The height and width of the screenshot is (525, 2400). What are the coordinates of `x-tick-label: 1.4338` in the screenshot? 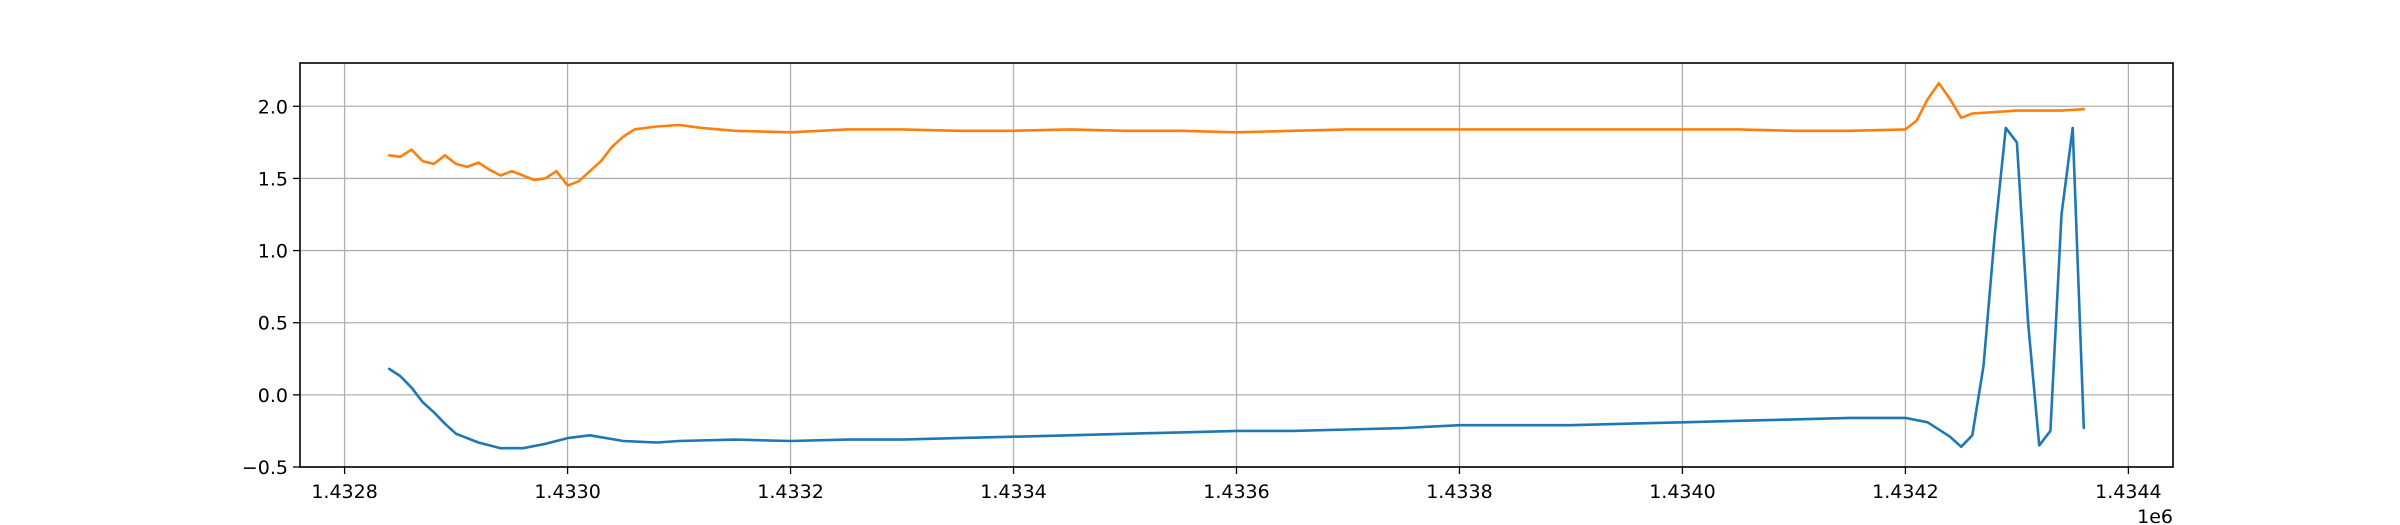 It's located at (1459, 492).